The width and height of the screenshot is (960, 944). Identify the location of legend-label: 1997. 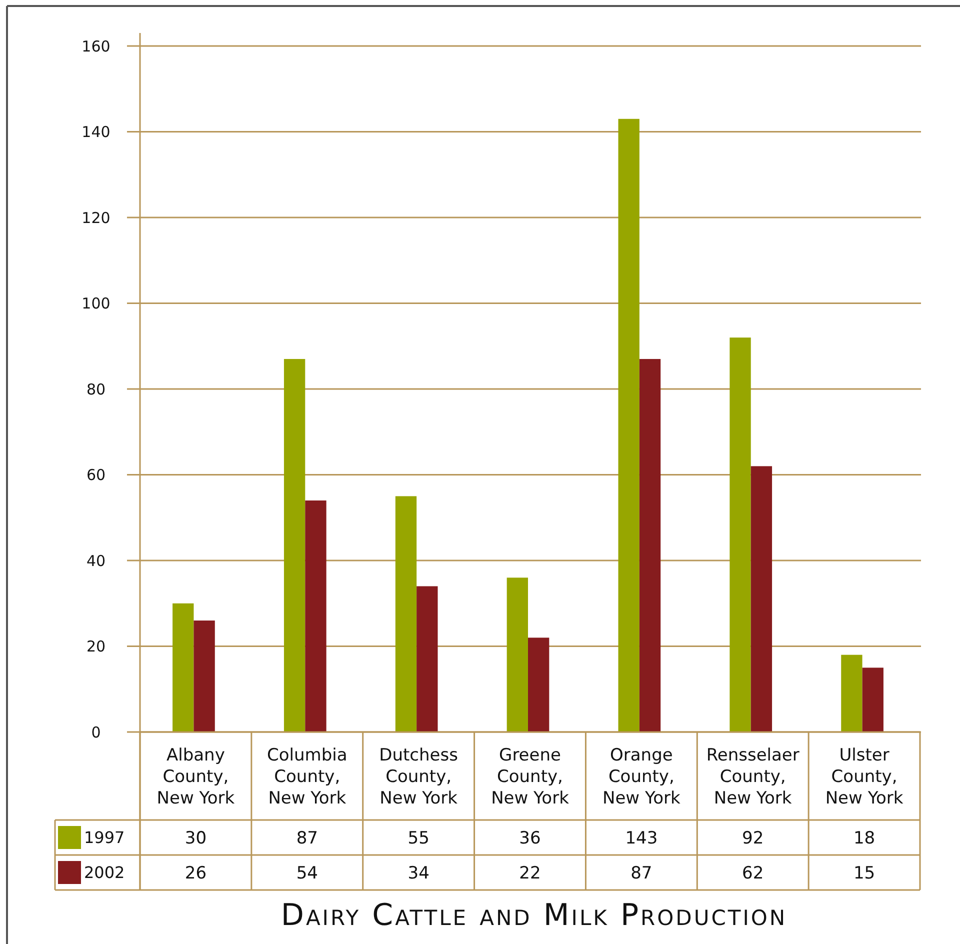
(104, 838).